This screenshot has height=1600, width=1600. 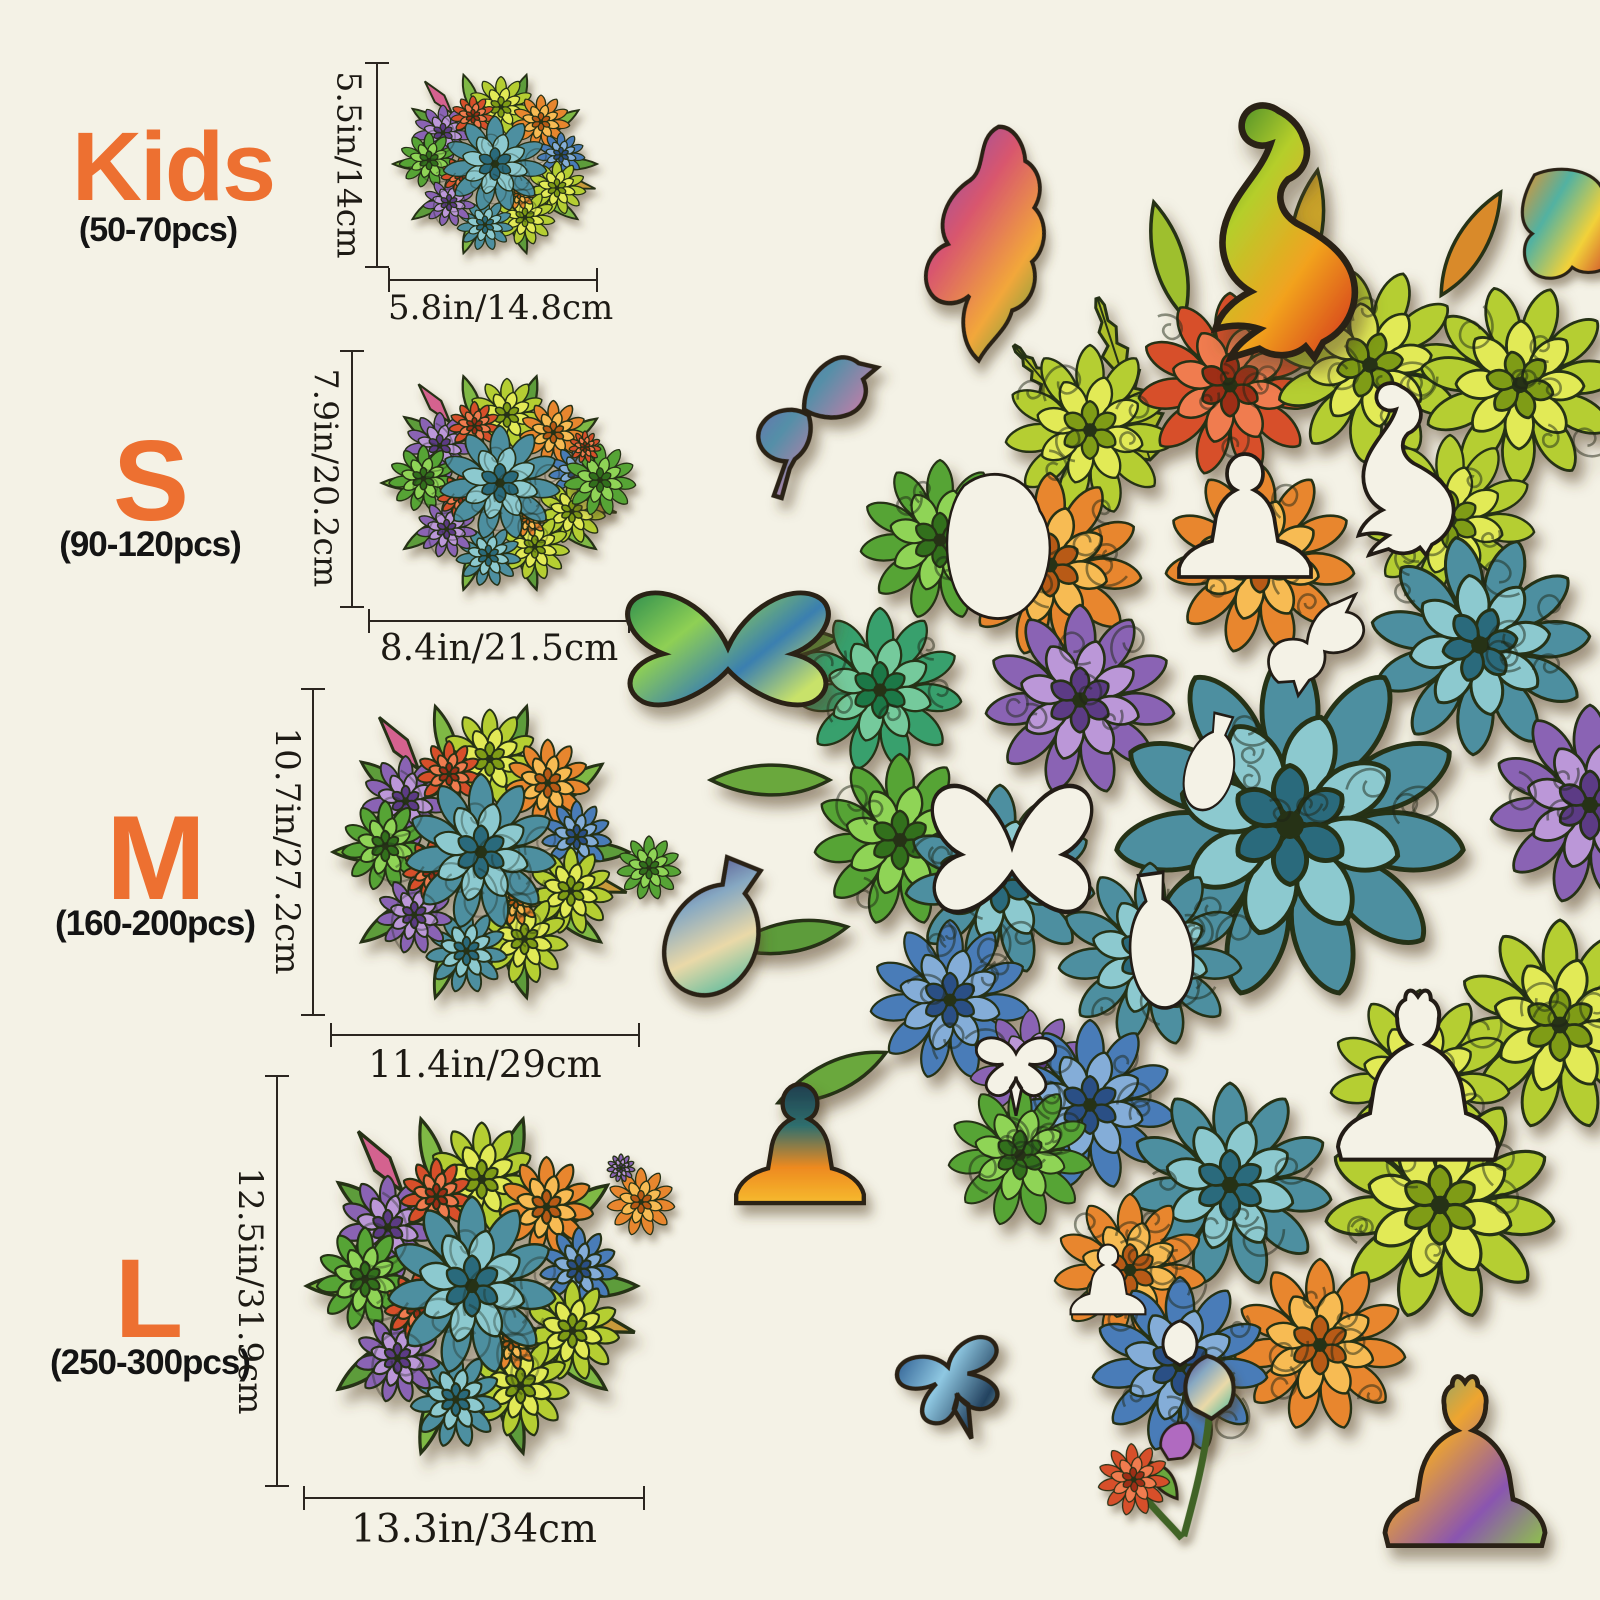 What do you see at coordinates (499, 621) in the screenshot?
I see `width-measure-line-s` at bounding box center [499, 621].